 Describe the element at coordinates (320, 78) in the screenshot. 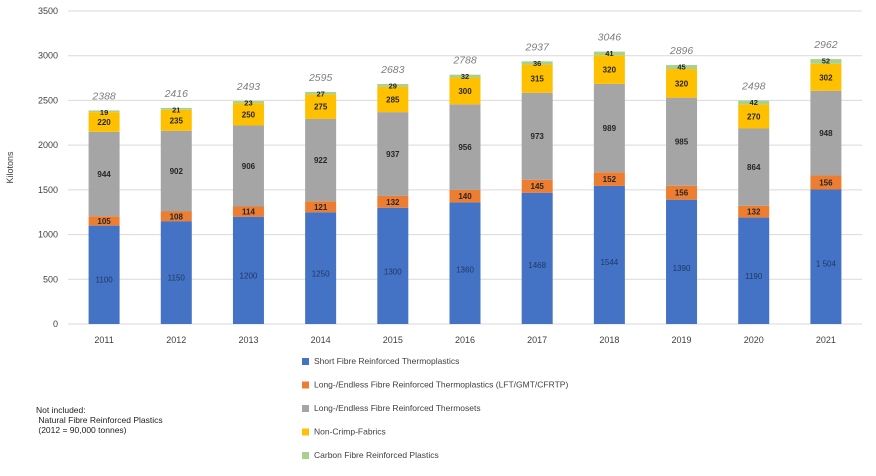

I see `total-label: 2595` at that location.